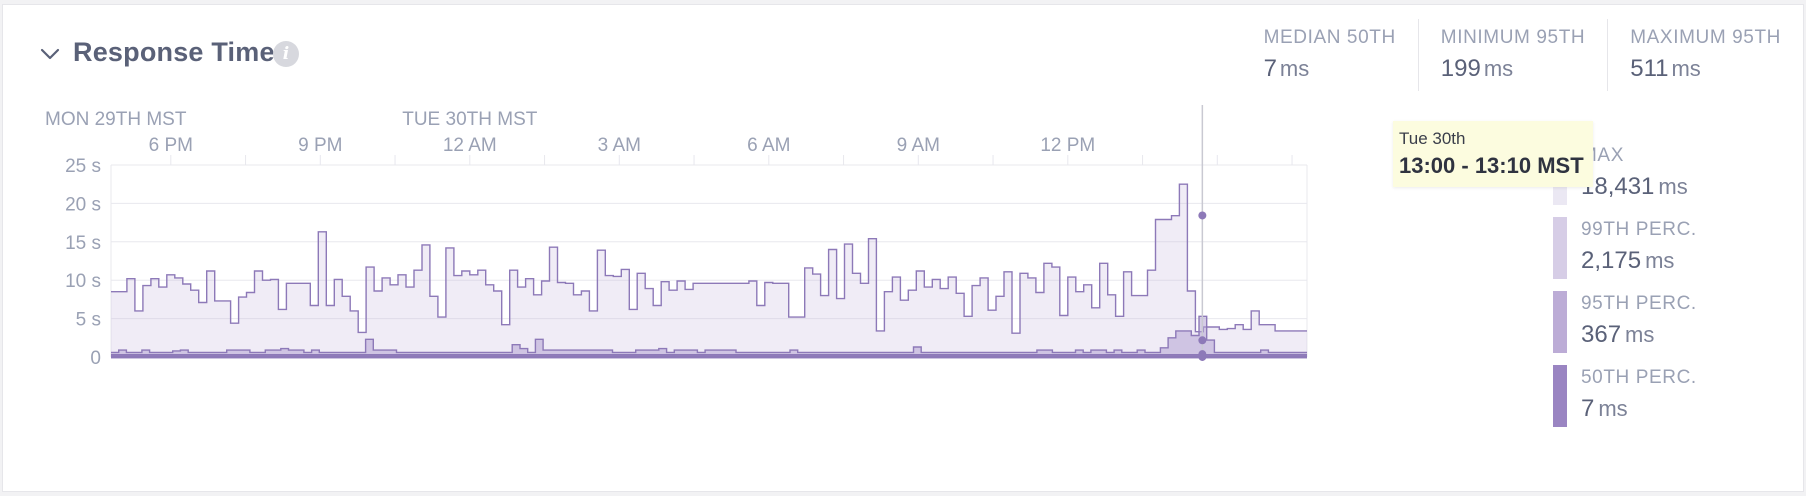 Image resolution: width=1806 pixels, height=496 pixels. Describe the element at coordinates (174, 52) in the screenshot. I see `panel-title: Response Time` at that location.